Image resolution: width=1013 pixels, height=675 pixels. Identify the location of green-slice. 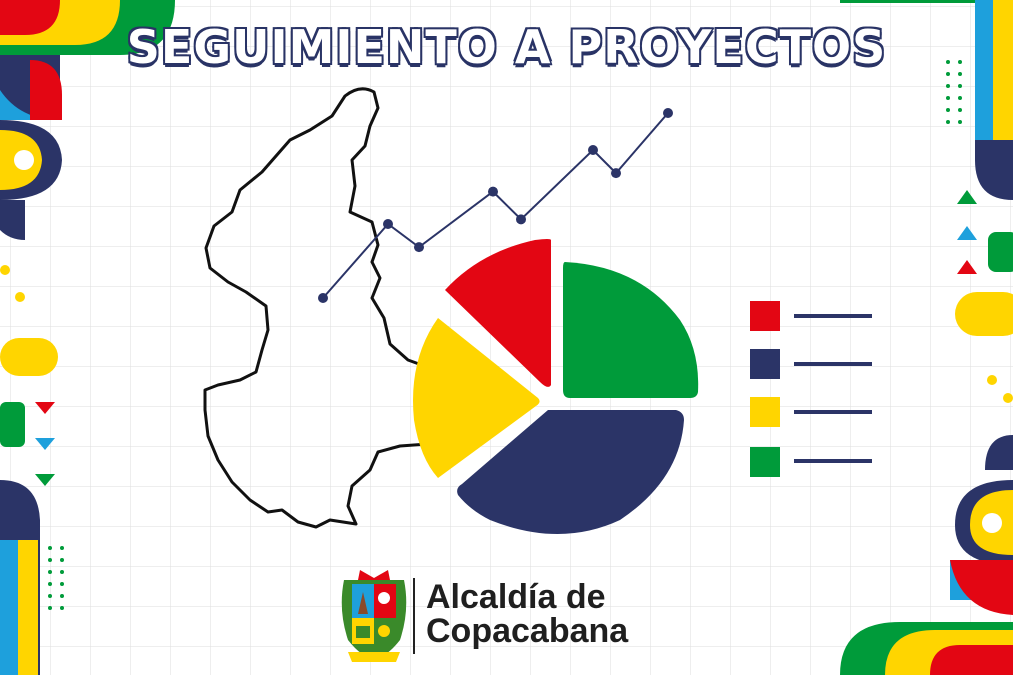
(631, 330).